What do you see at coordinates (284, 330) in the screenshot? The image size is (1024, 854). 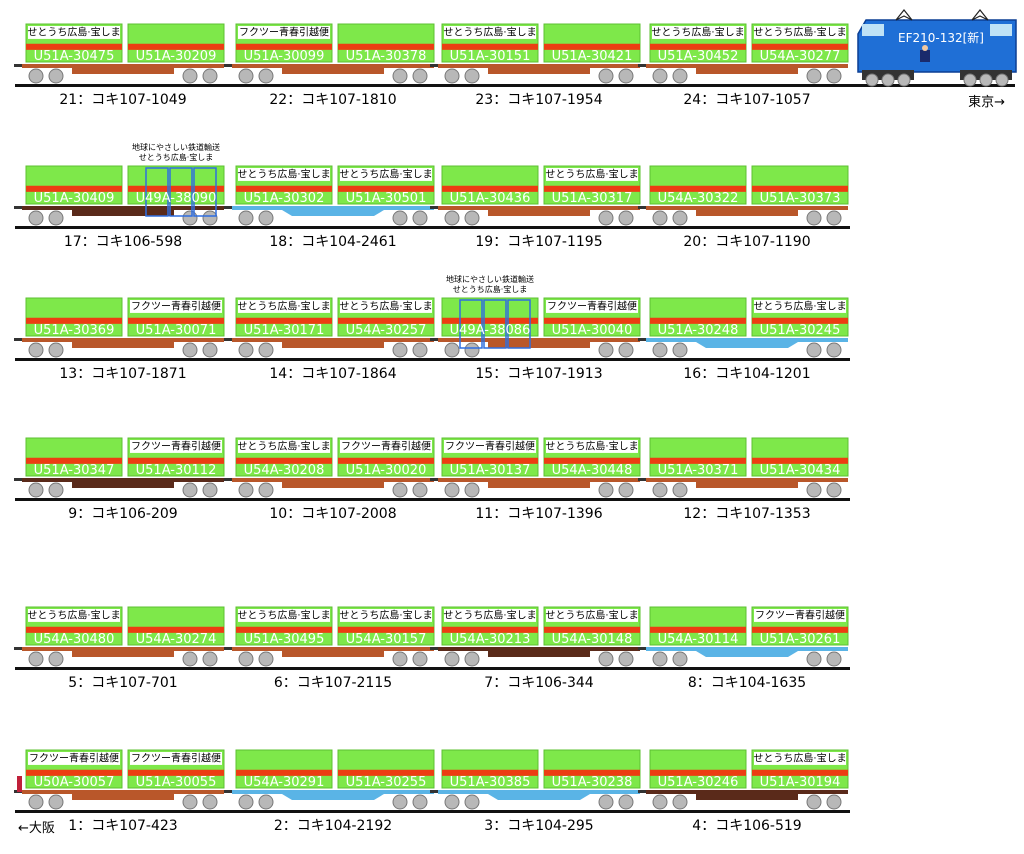 I see `container-number: U51A-30171` at bounding box center [284, 330].